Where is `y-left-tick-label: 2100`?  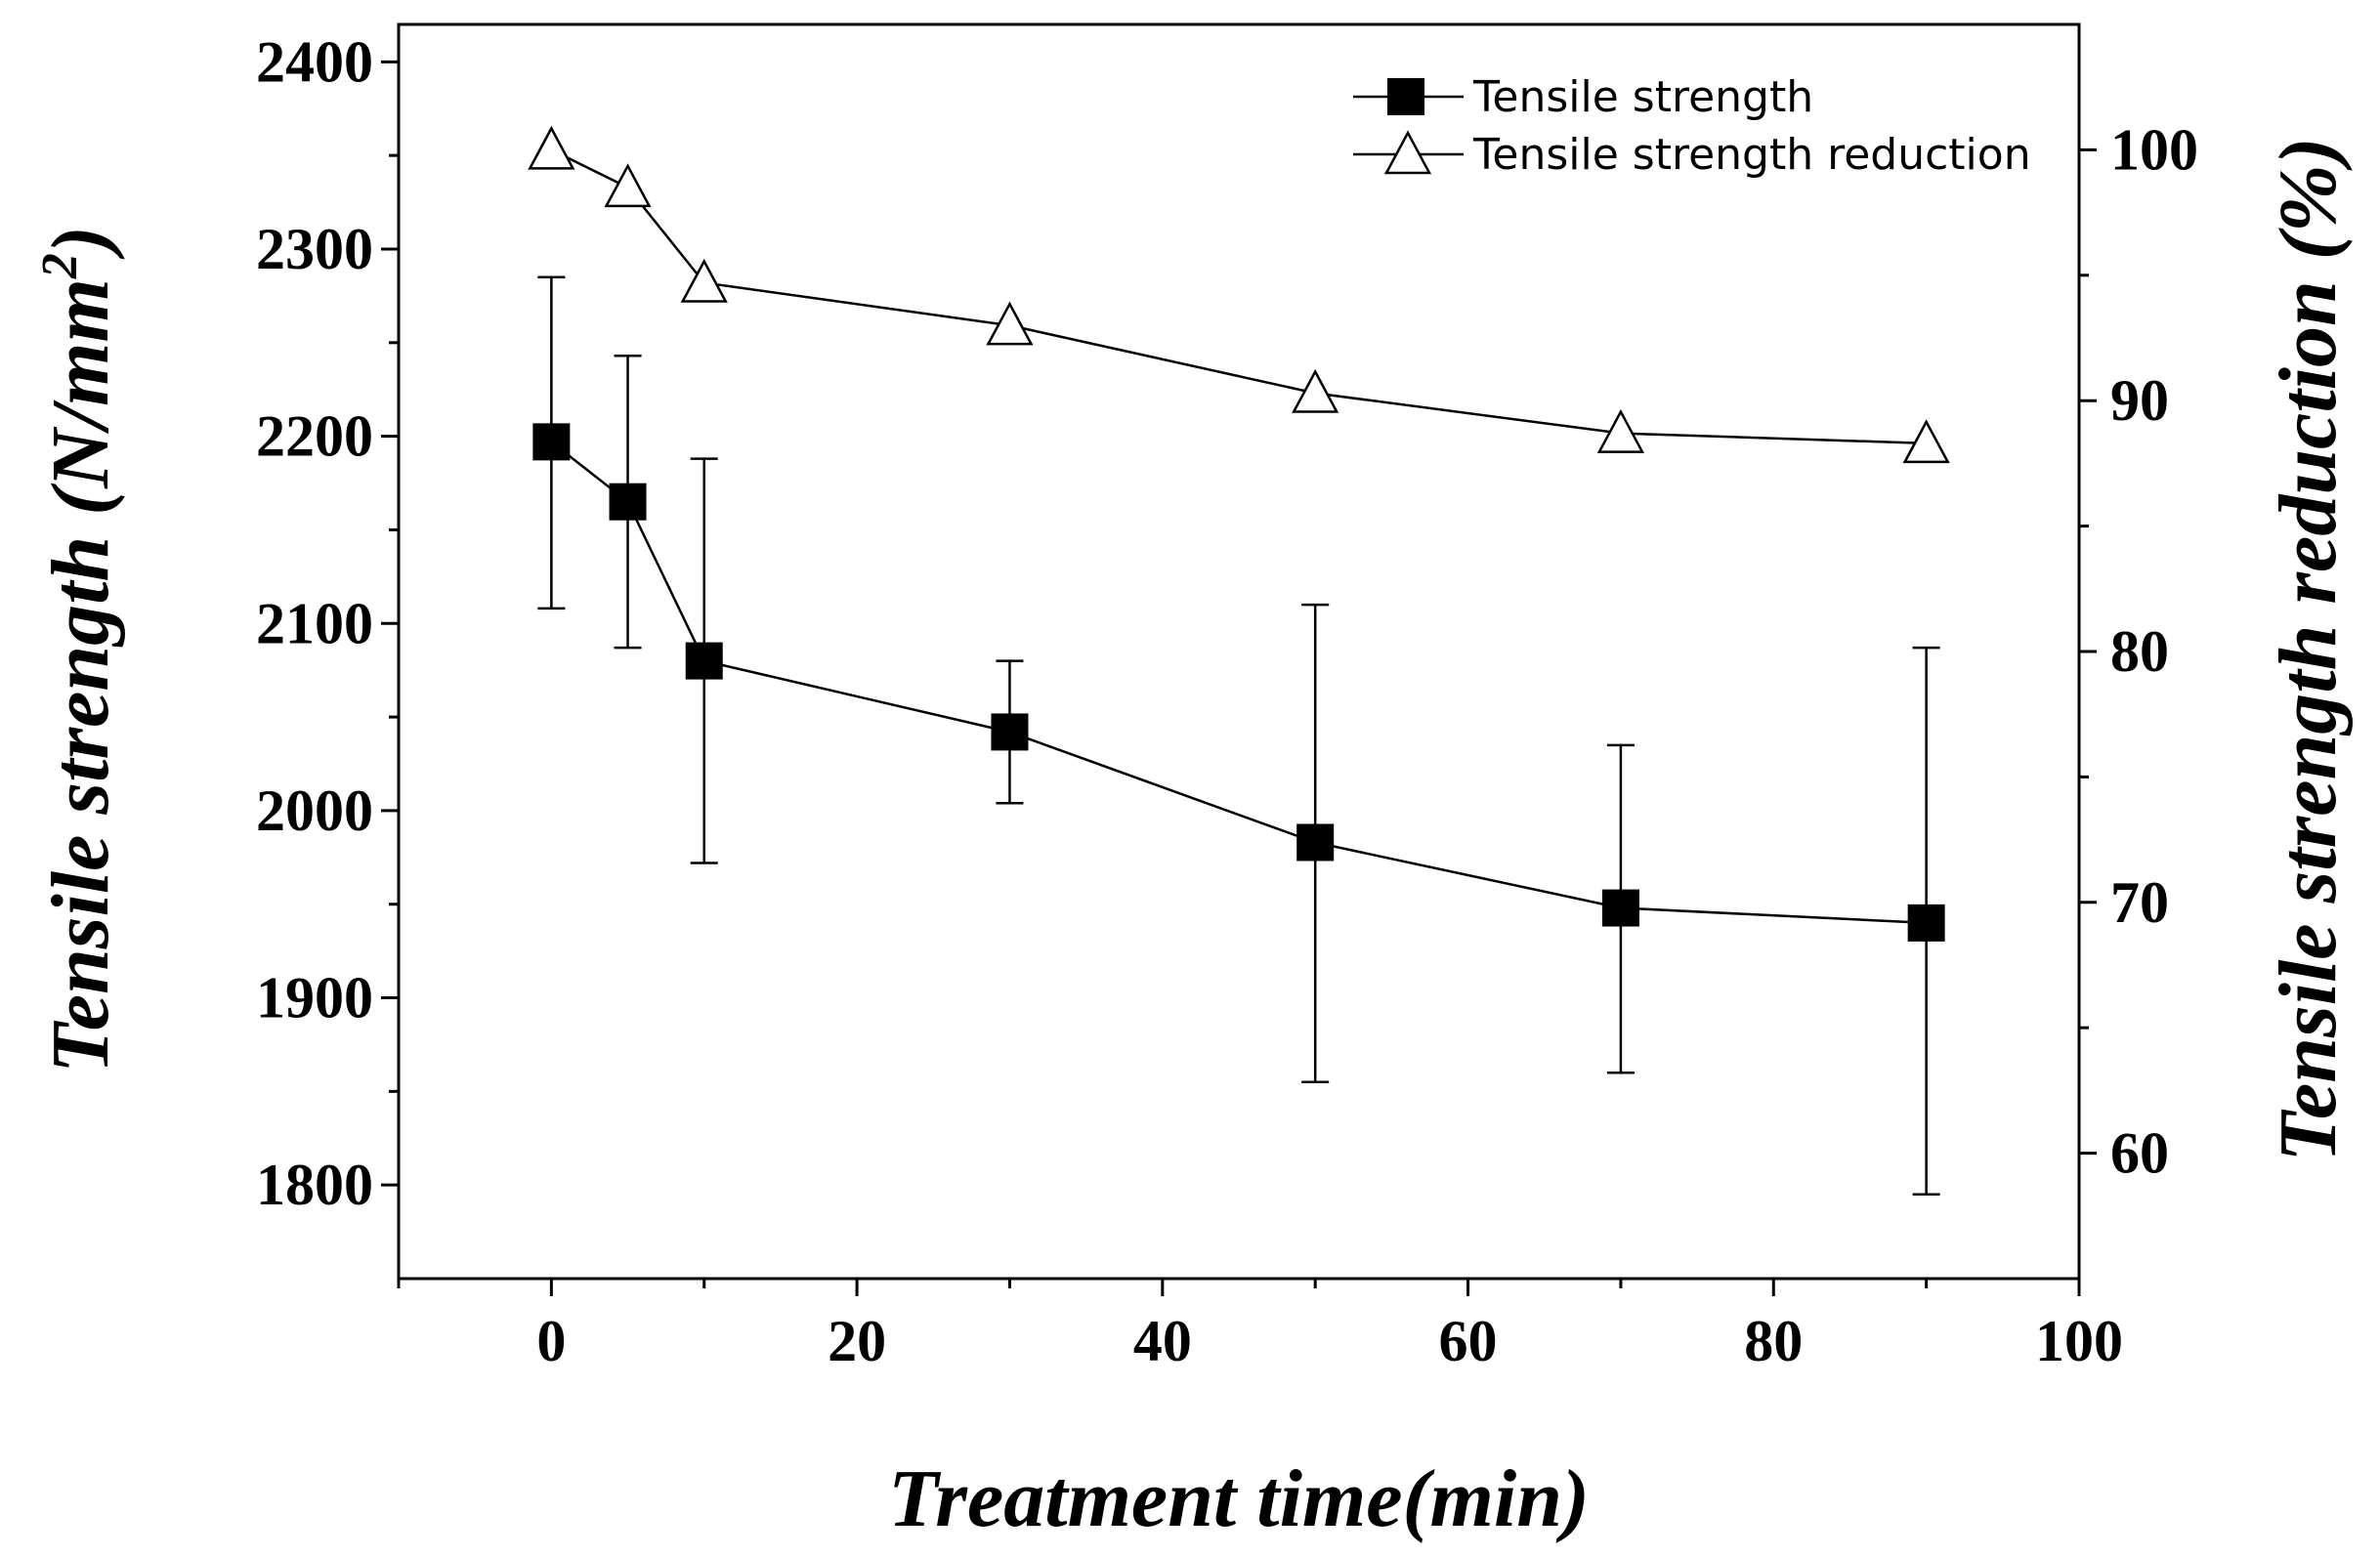 y-left-tick-label: 2100 is located at coordinates (314, 623).